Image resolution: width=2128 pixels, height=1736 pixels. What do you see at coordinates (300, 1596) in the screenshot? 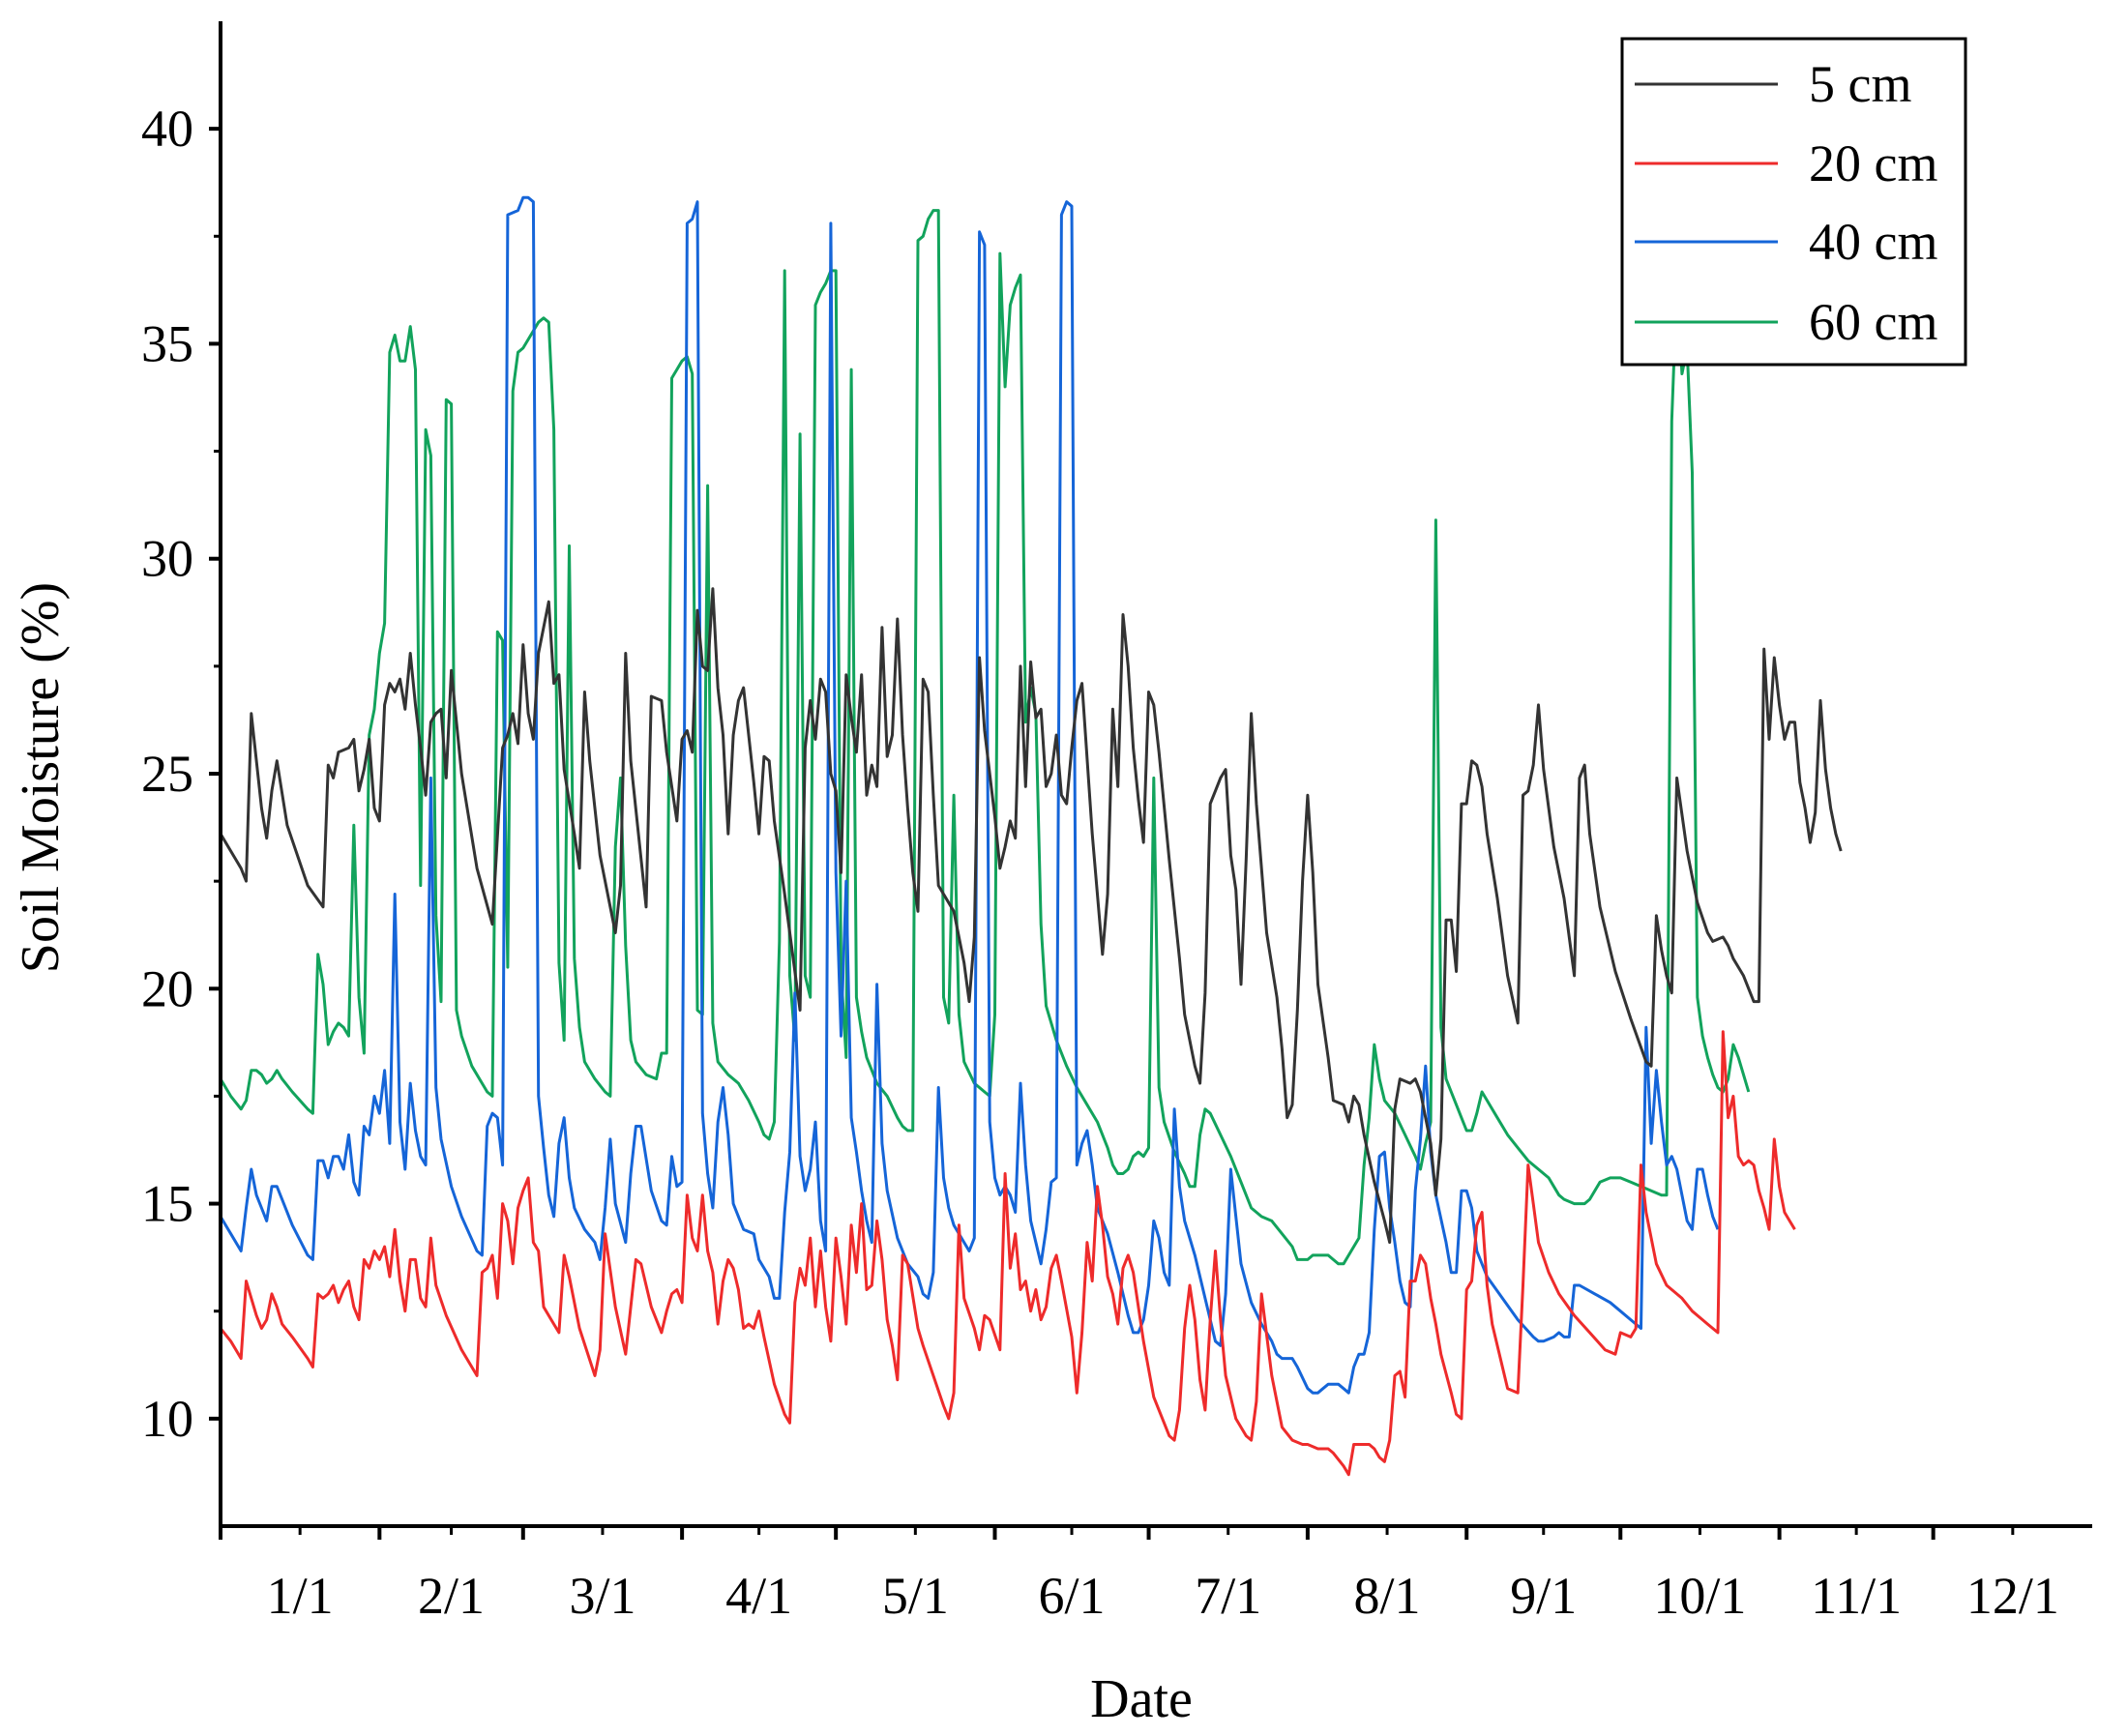
I see `x-tick-label: 1/1` at bounding box center [300, 1596].